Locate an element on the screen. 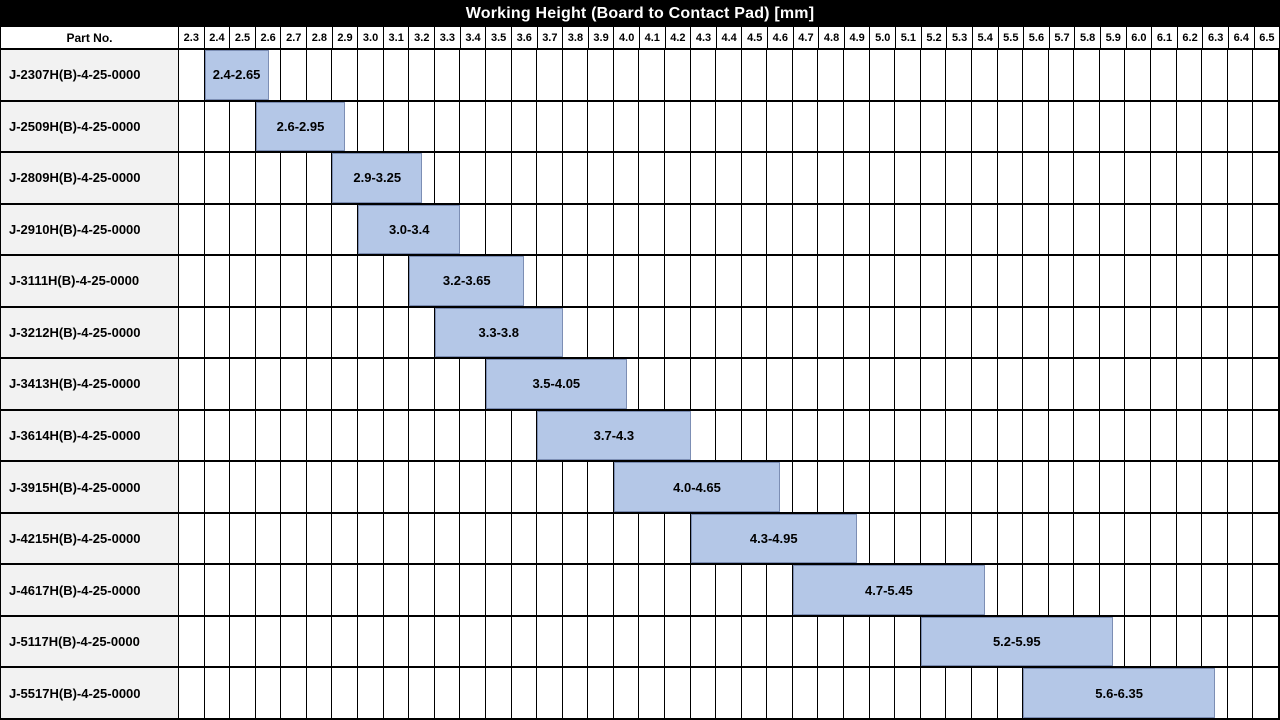 The height and width of the screenshot is (720, 1280). table-row: J-3111H(B)-4-25-0000 3.2-3.65 is located at coordinates (640, 282).